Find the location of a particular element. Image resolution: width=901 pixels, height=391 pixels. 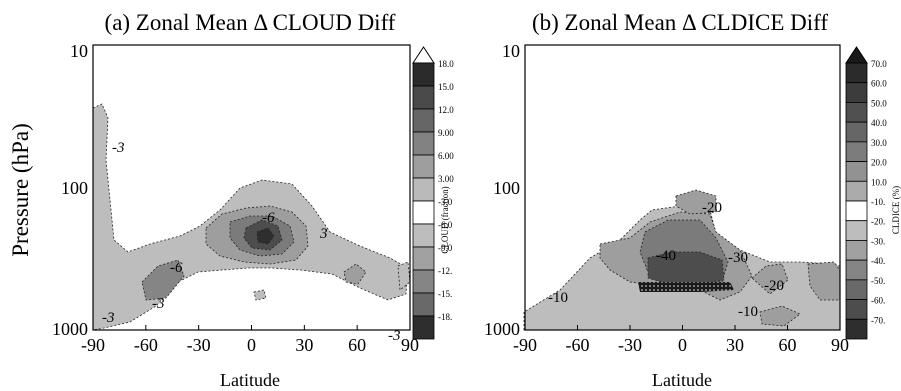

colorbar-tick-label: -70. is located at coordinates (878, 320).